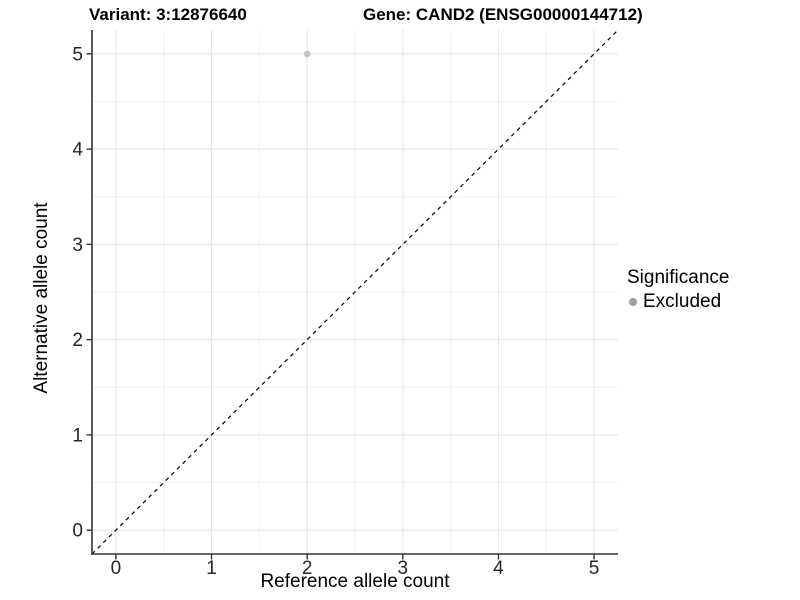  What do you see at coordinates (307, 54) in the screenshot?
I see `data-point` at bounding box center [307, 54].